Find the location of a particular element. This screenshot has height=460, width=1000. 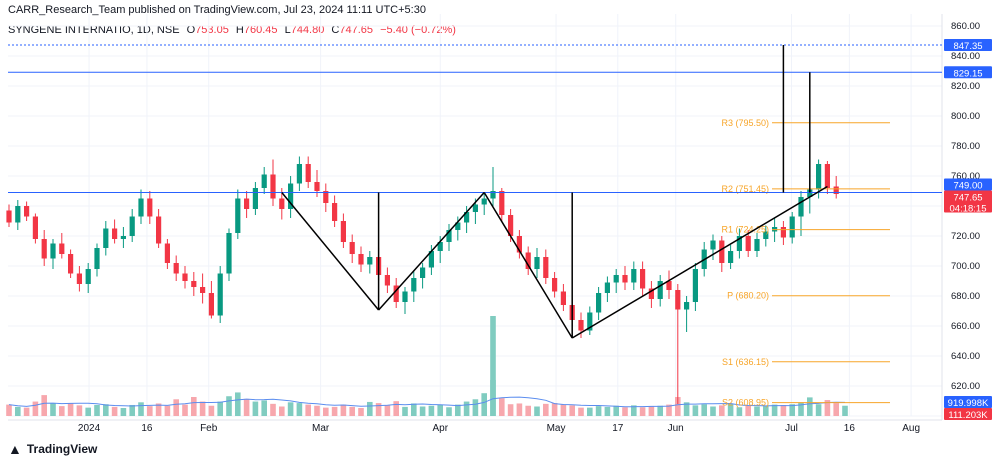

close-value: 747.65 is located at coordinates (356, 30).